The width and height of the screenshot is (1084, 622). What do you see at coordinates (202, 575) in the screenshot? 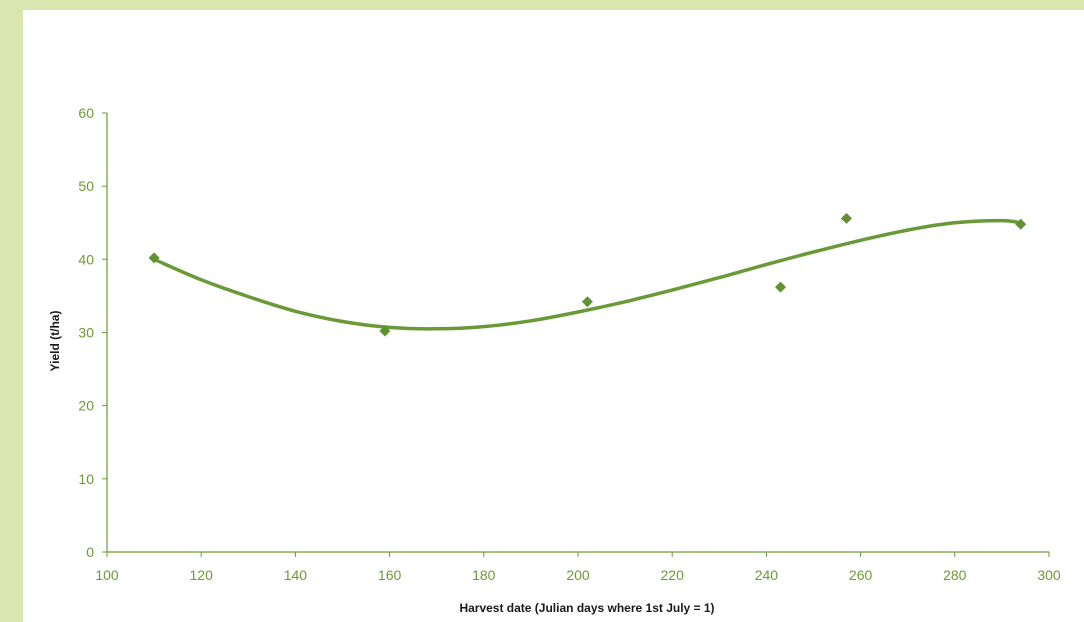
I see `x-tick-label: 120` at bounding box center [202, 575].